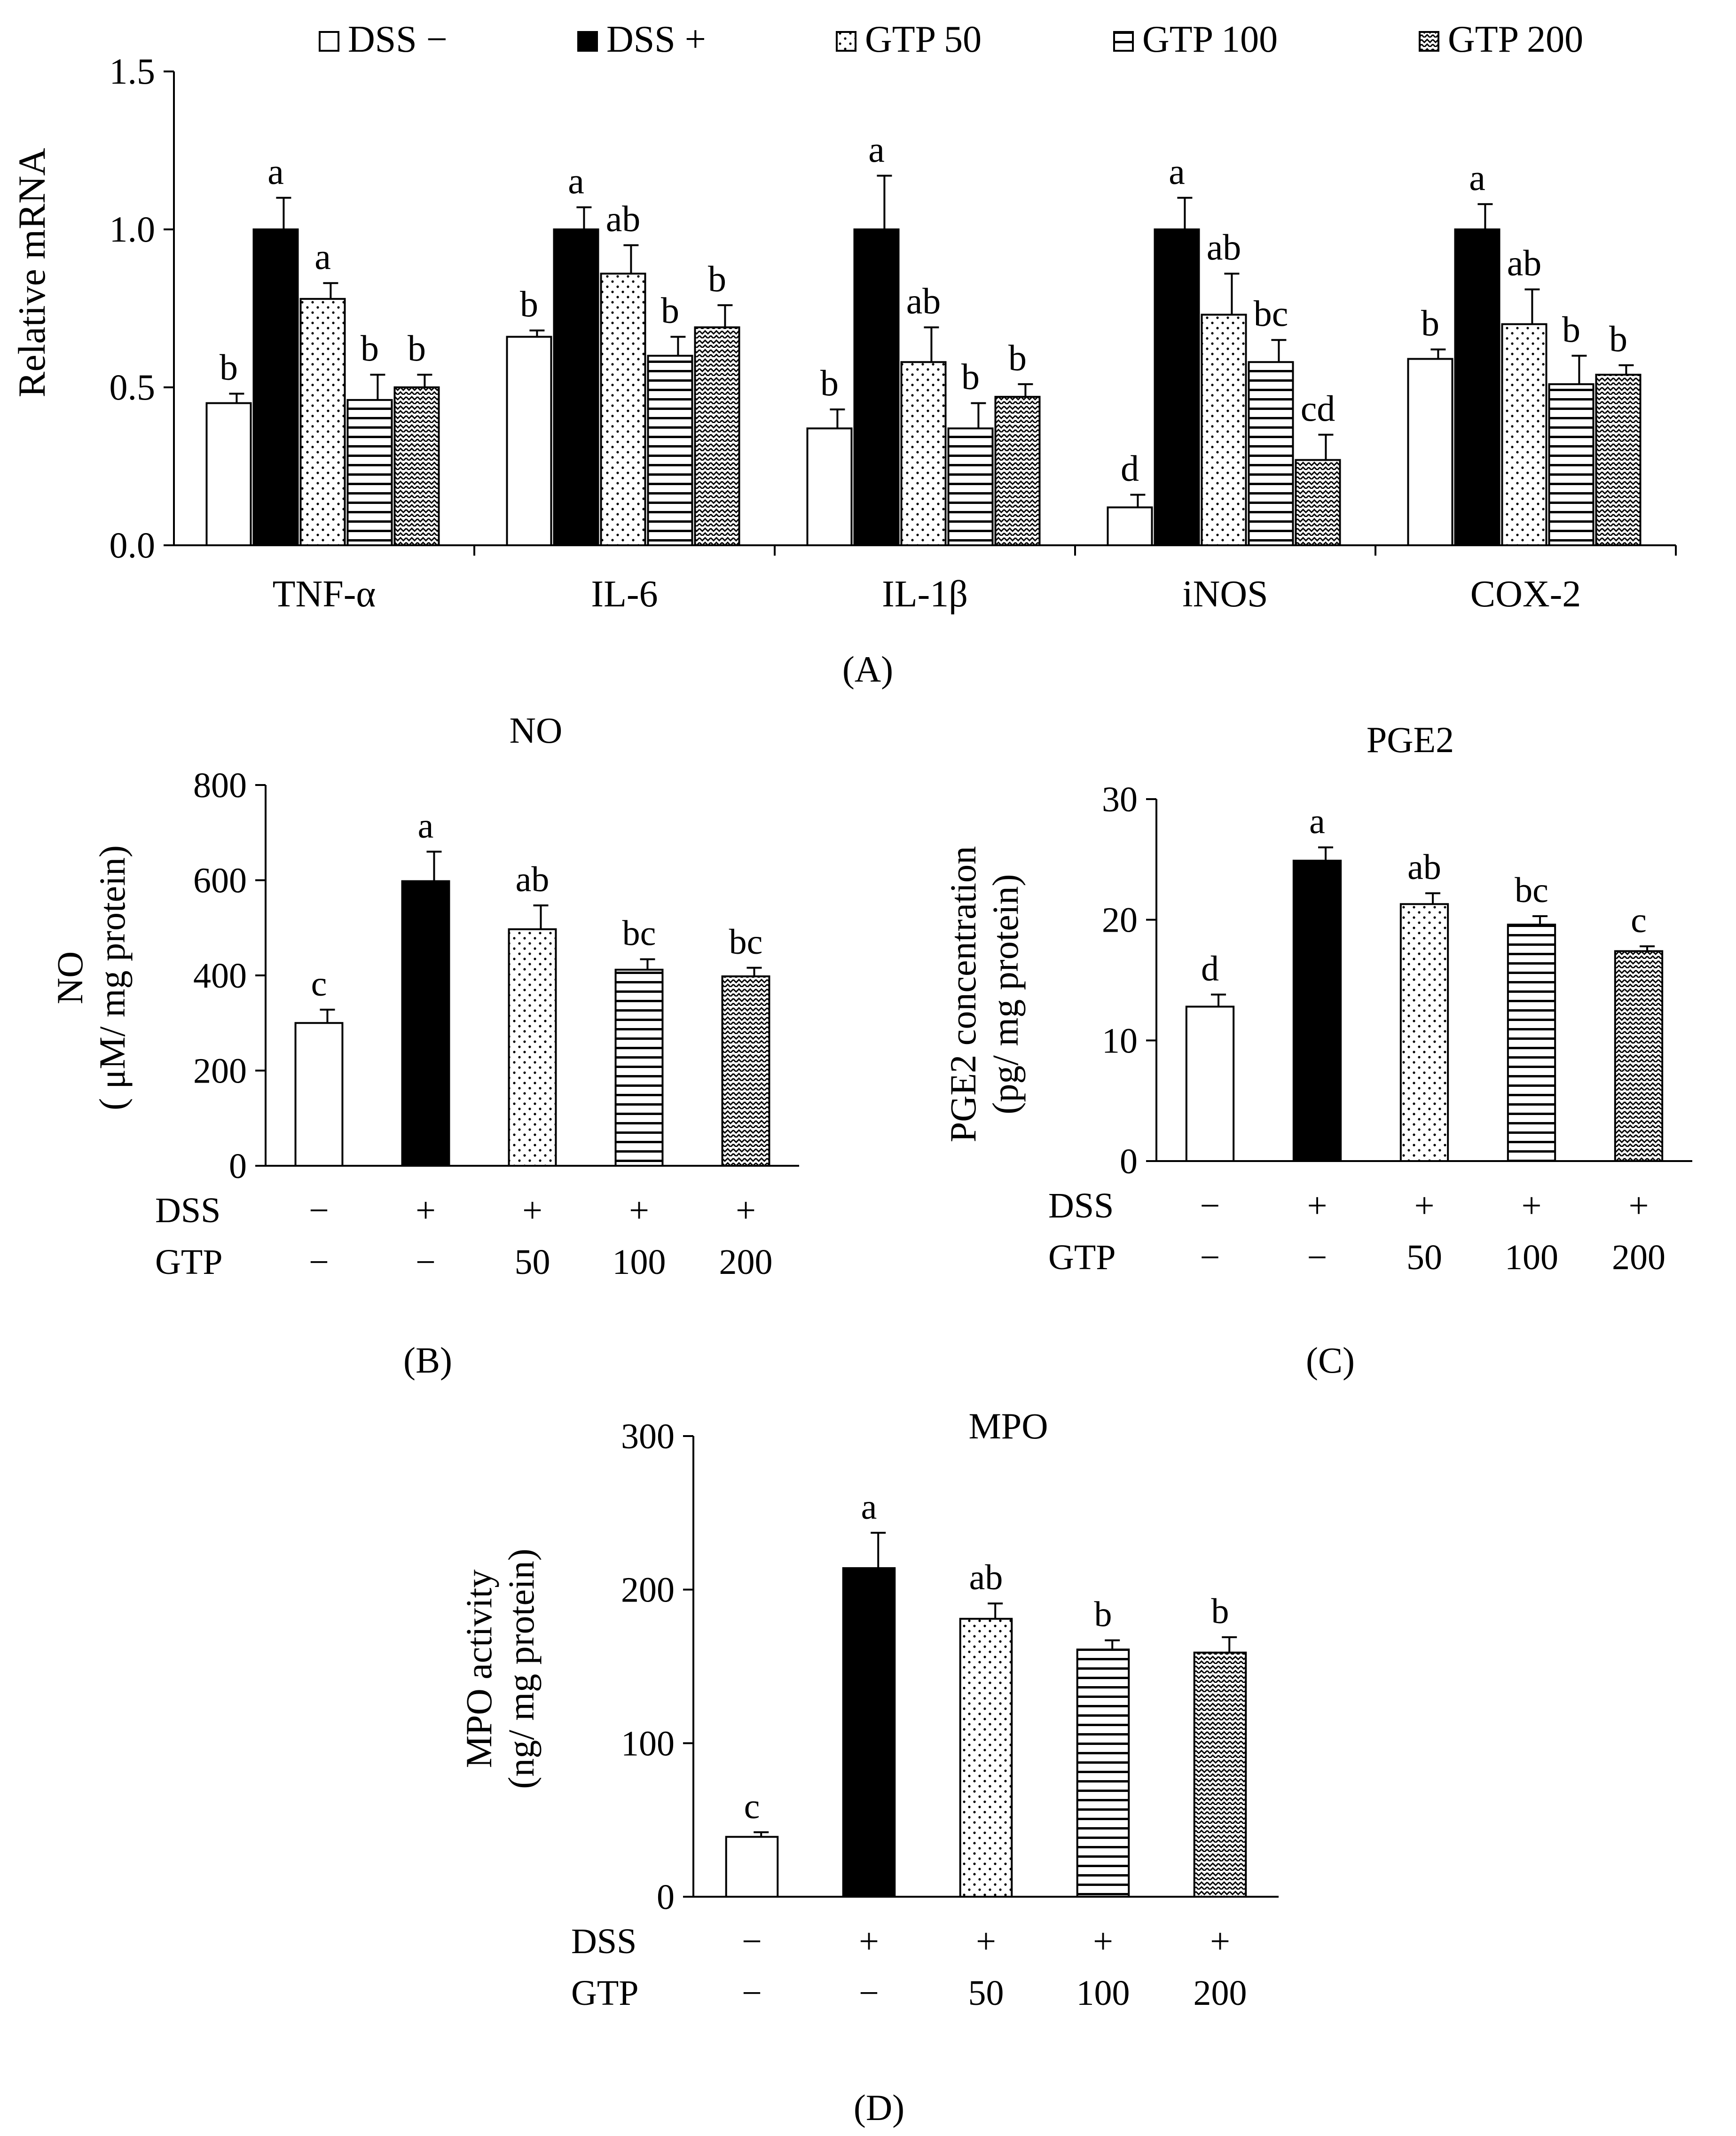 This screenshot has height=2136, width=1736. What do you see at coordinates (1103, 1614) in the screenshot?
I see `panel-d-significance-label-3: b` at bounding box center [1103, 1614].